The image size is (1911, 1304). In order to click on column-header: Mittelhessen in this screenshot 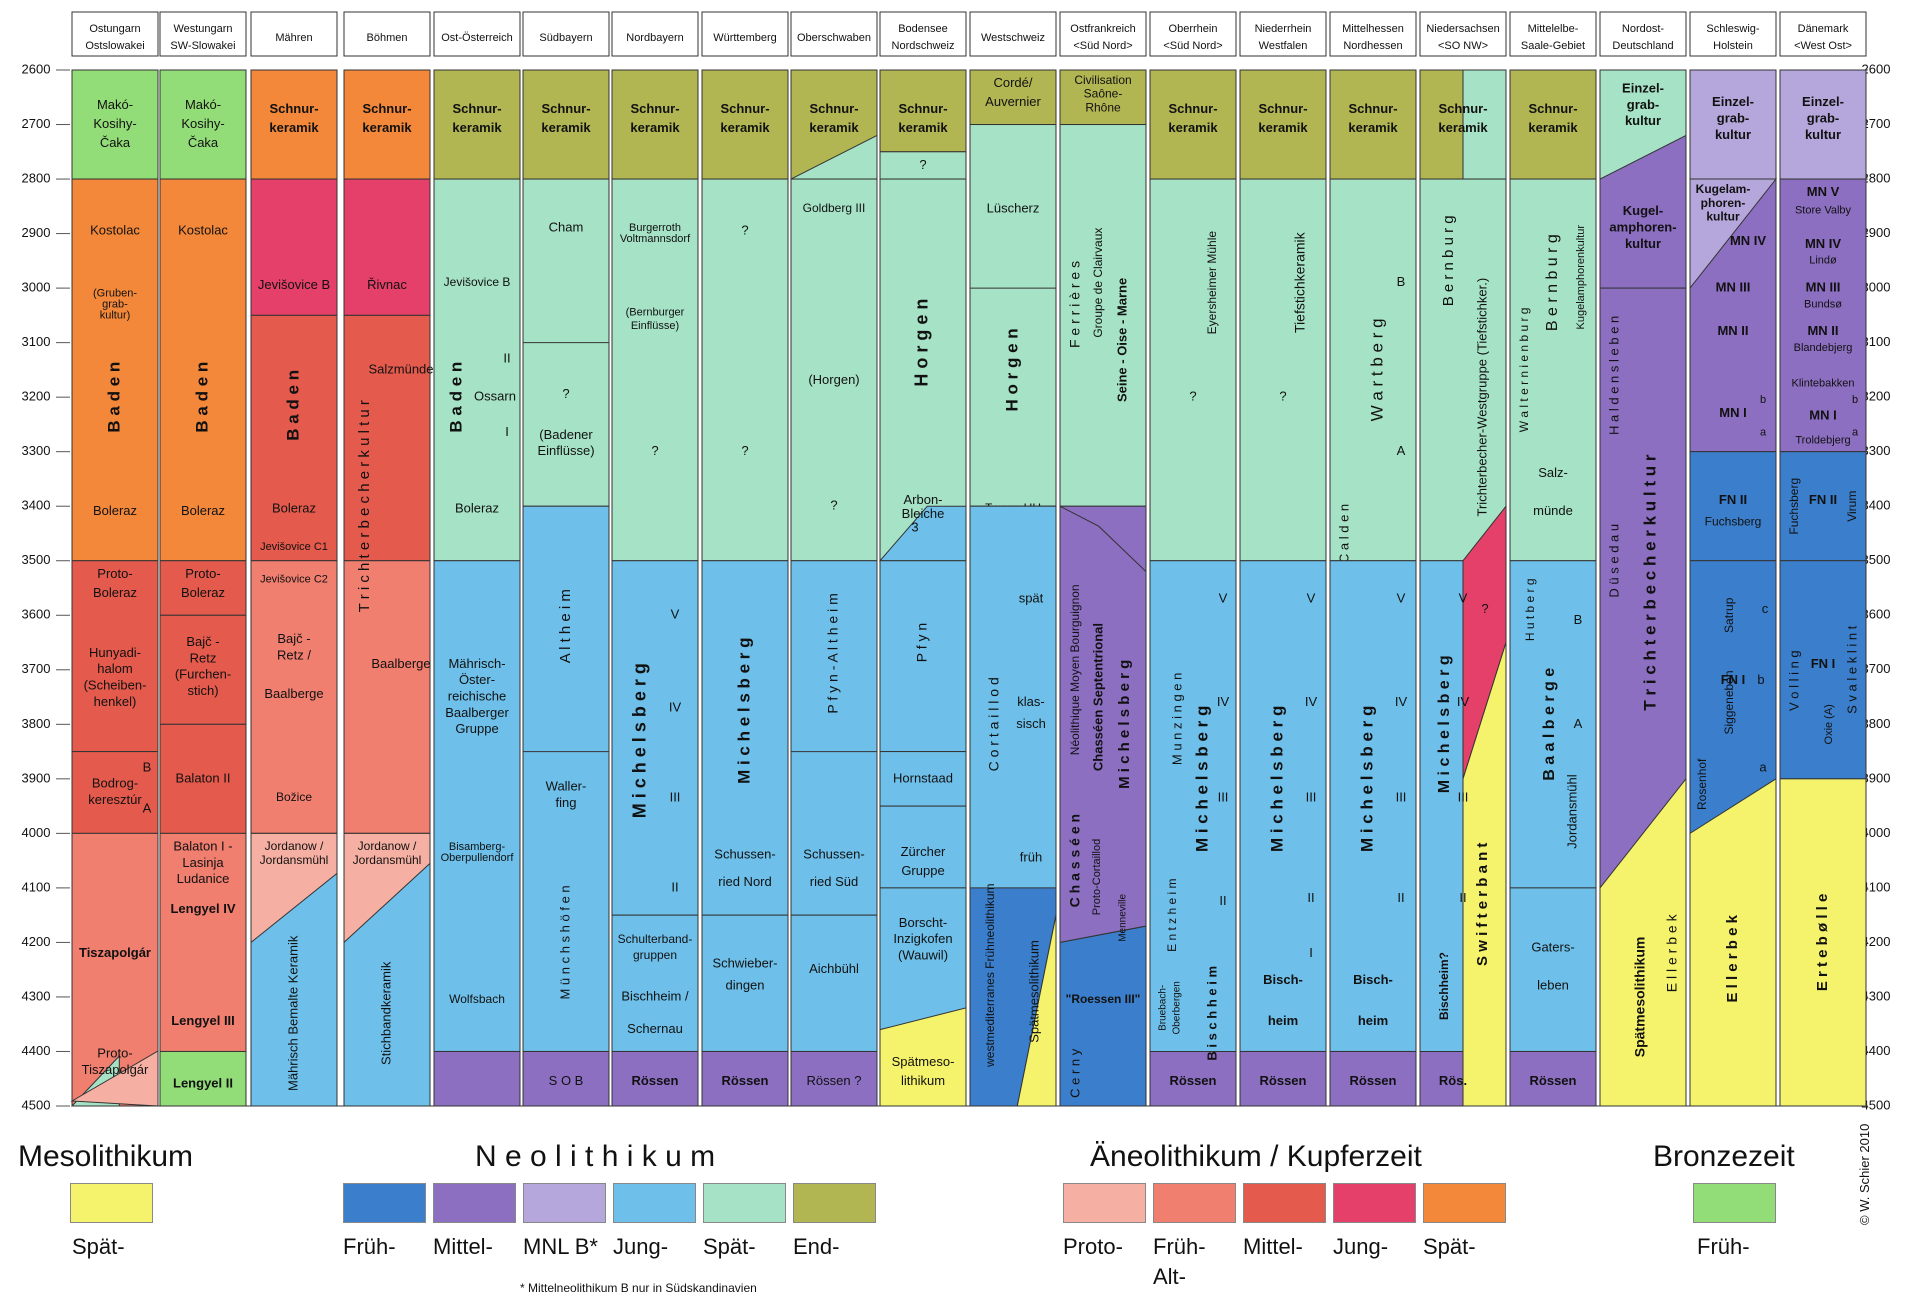, I will do `click(1373, 29)`.